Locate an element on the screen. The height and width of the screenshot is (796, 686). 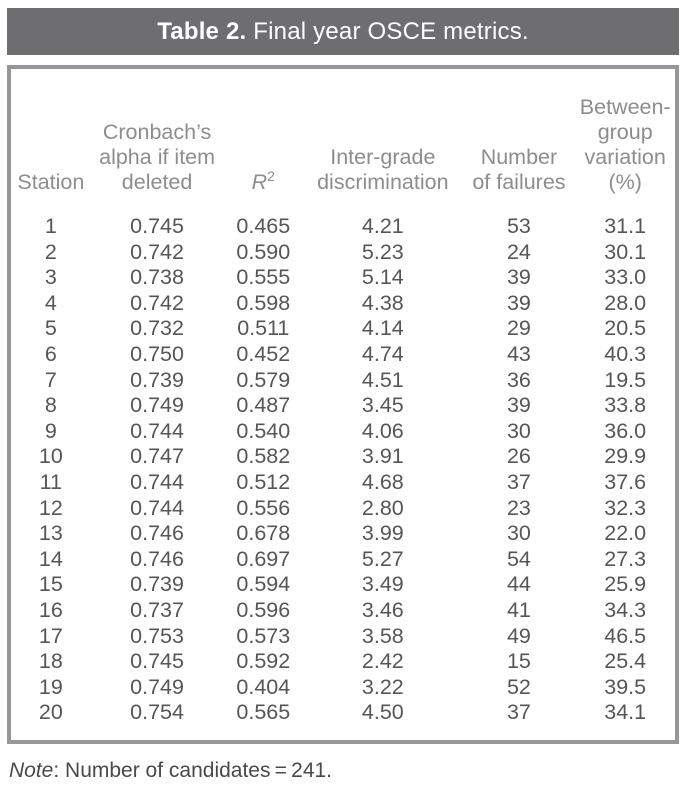
table-row: 14 0.746 0.697 5.27 54 27.3 is located at coordinates (343, 560).